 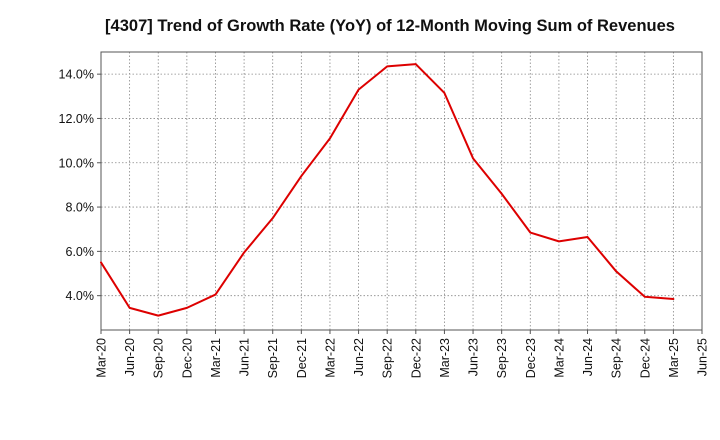 I want to click on y-tick-label: 6.0%, so click(x=80, y=252).